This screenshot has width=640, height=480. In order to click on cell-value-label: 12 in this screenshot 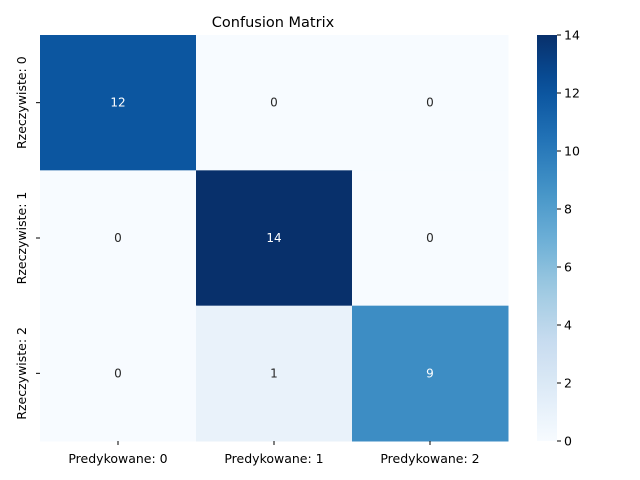, I will do `click(117, 103)`.